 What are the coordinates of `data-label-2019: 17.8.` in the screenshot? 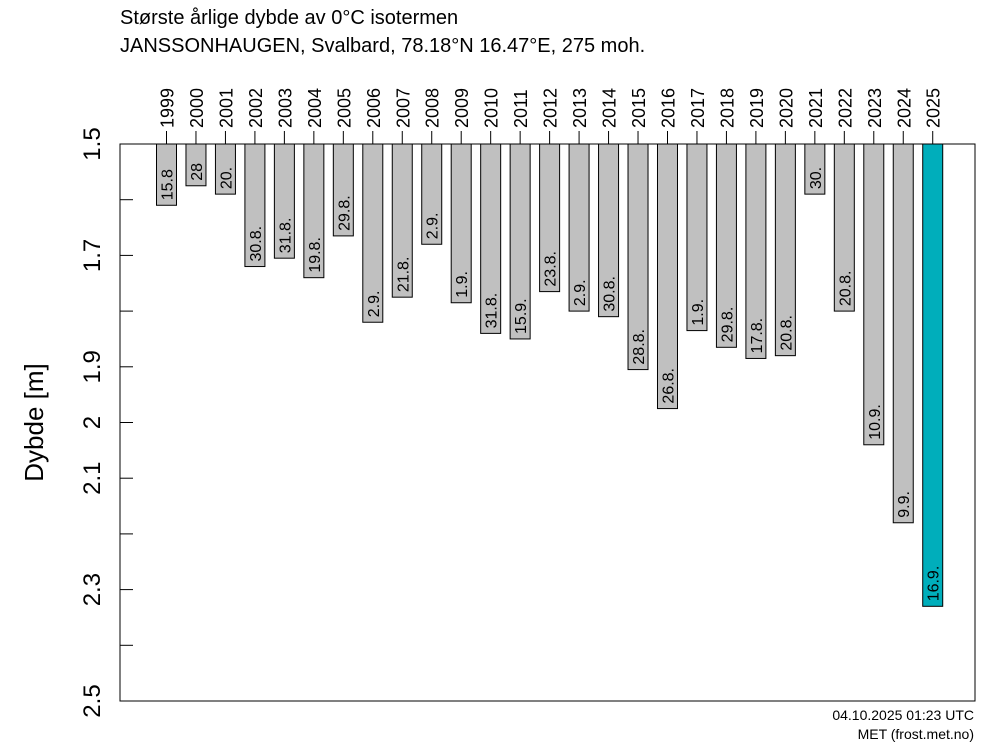 It's located at (757, 336).